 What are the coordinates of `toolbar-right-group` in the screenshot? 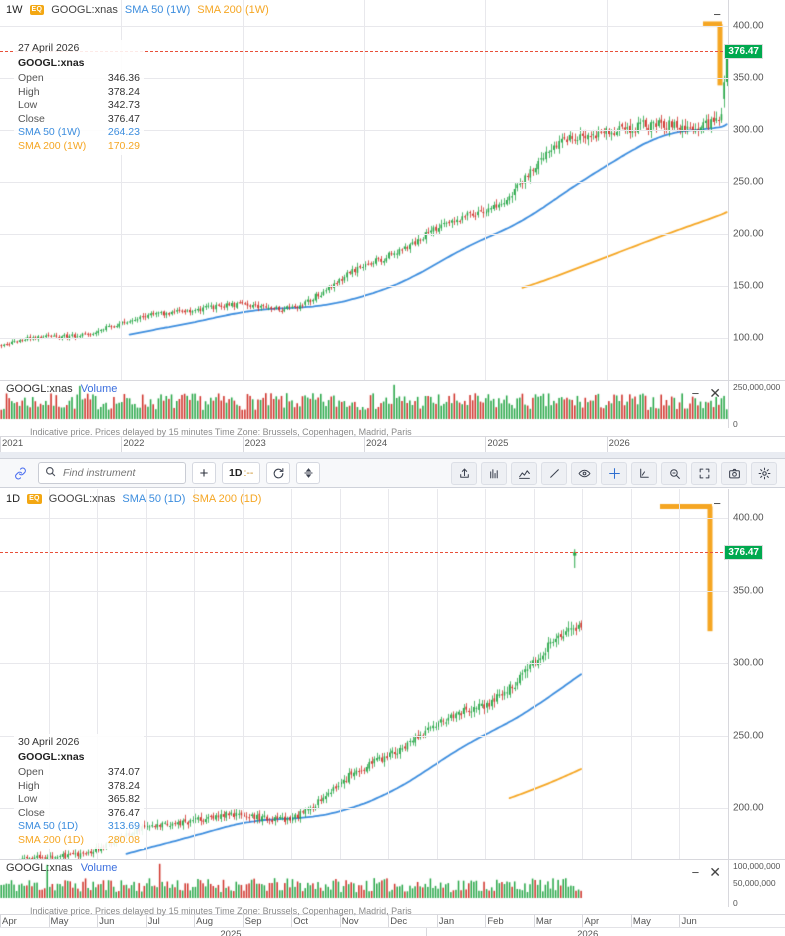 It's located at (618, 473).